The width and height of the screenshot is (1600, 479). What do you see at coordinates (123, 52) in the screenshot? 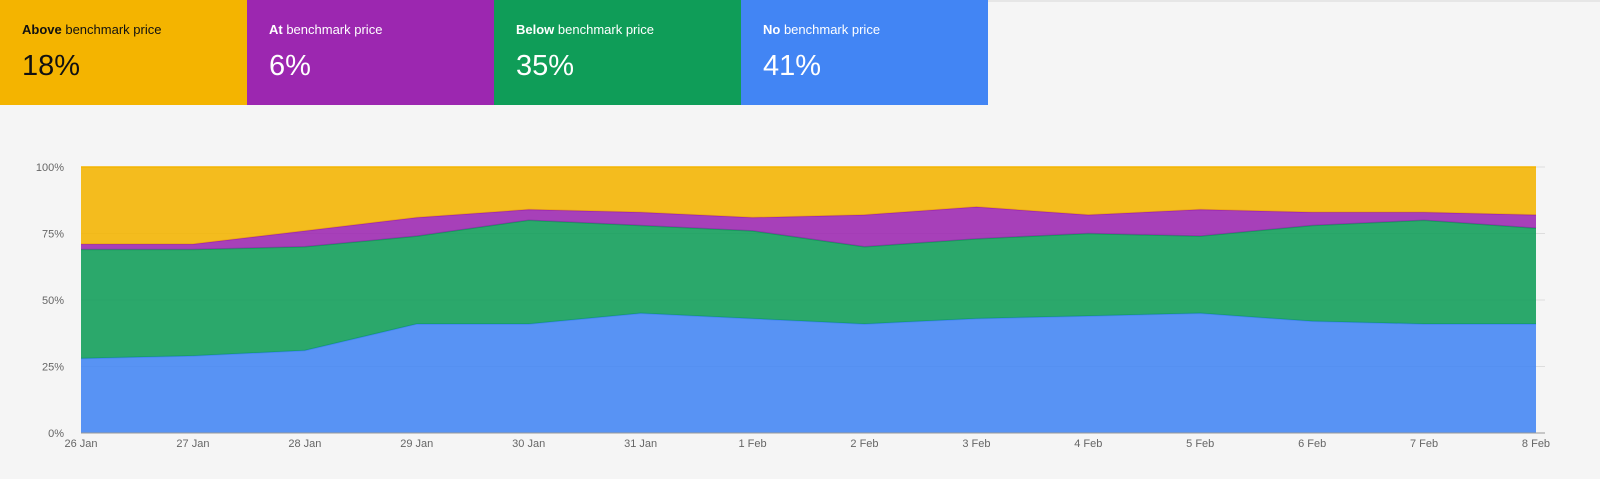
I see `above-benchmark-card: Above benchmark price 18%` at bounding box center [123, 52].